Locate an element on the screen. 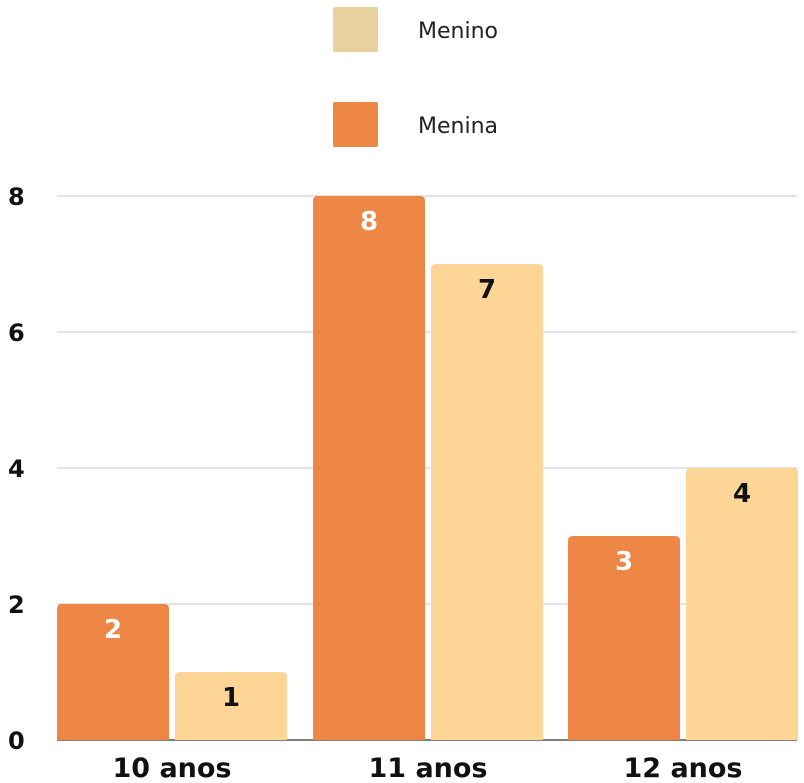 This screenshot has width=804, height=783. y-tick-label: 8 is located at coordinates (16, 197).